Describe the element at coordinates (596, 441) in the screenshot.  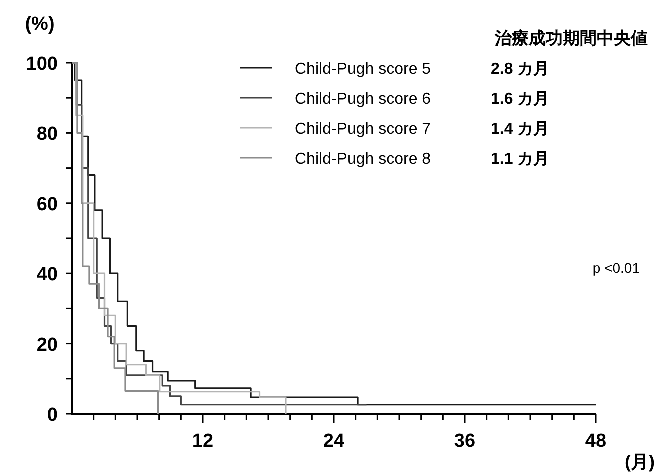
I see `x-tick-label: 48` at that location.